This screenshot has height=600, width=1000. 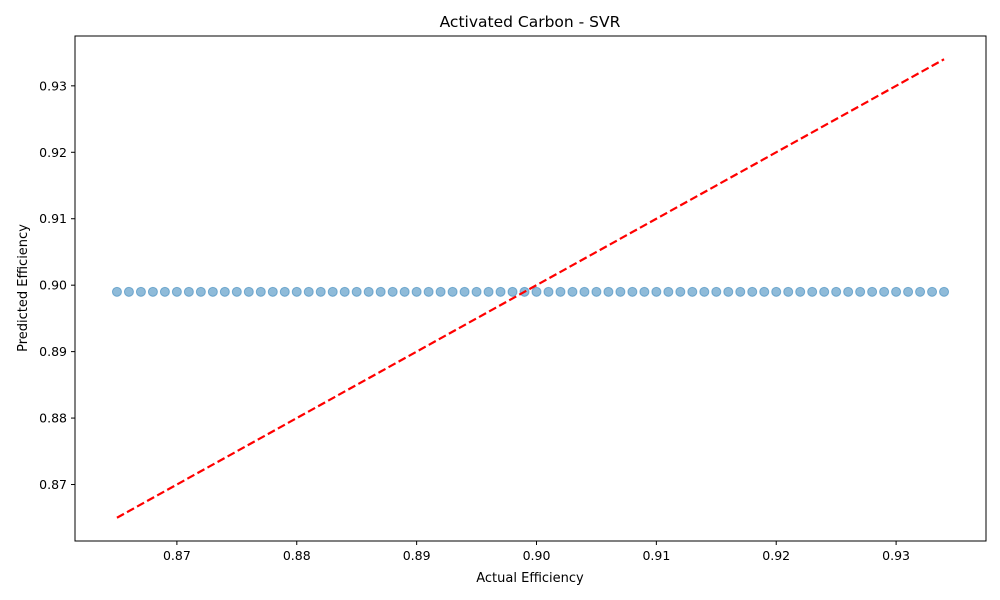 I want to click on x-tick-label: 0.91, so click(x=656, y=555).